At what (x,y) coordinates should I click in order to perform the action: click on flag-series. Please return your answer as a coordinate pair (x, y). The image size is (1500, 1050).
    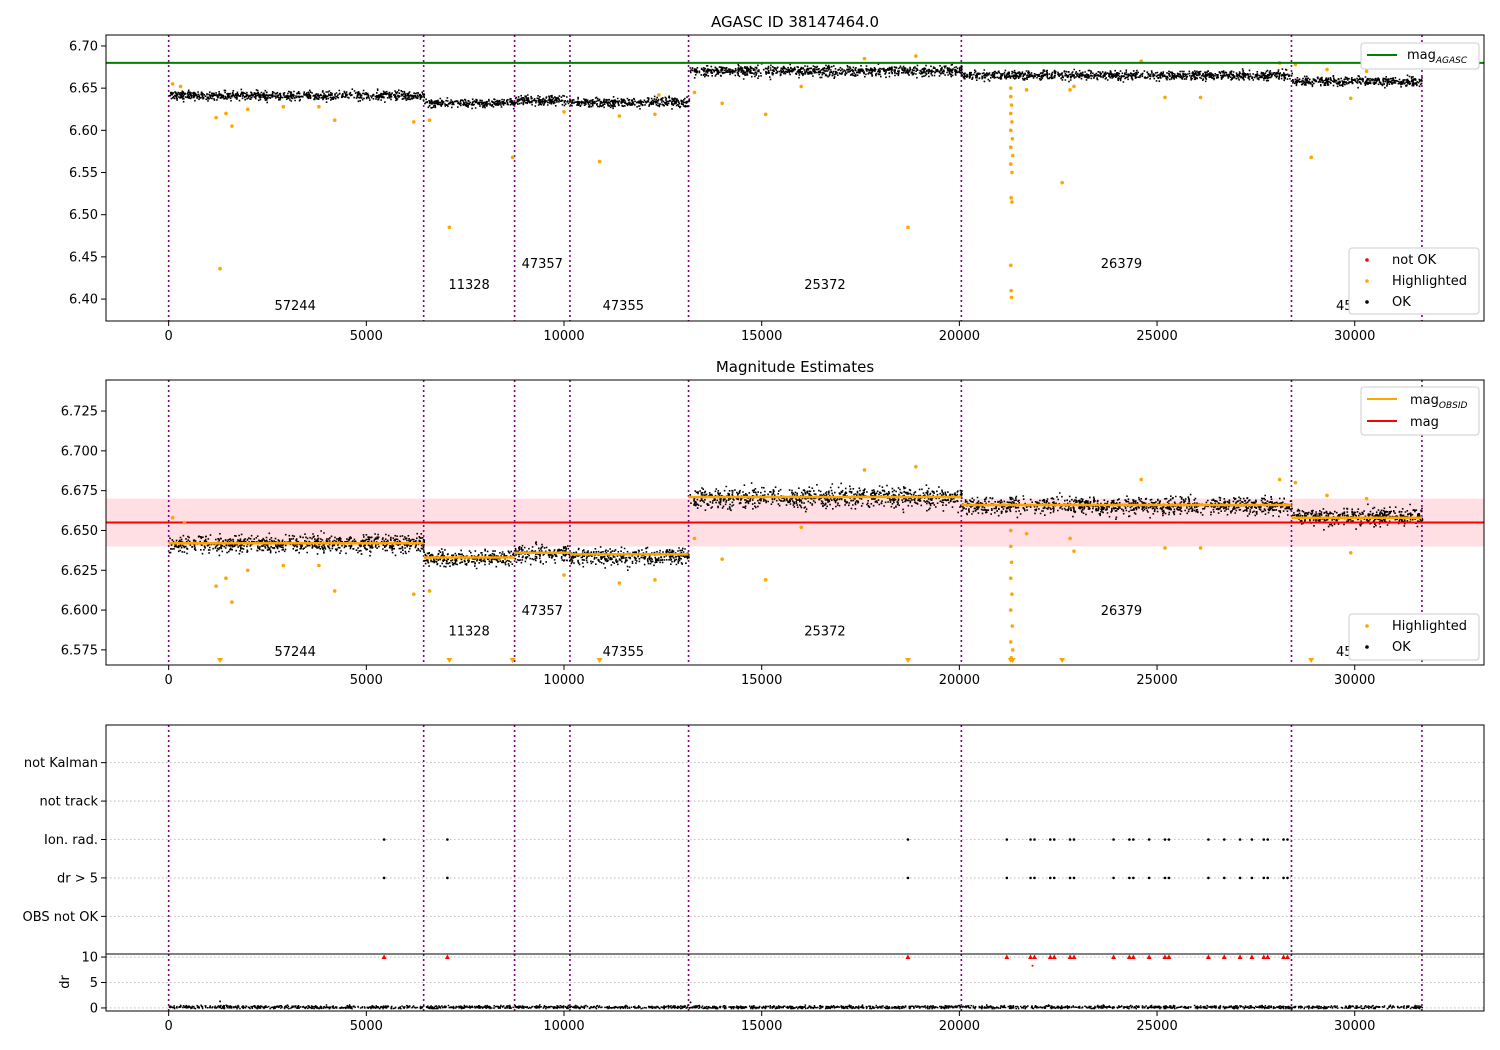
    Looking at the image, I should click on (835, 878).